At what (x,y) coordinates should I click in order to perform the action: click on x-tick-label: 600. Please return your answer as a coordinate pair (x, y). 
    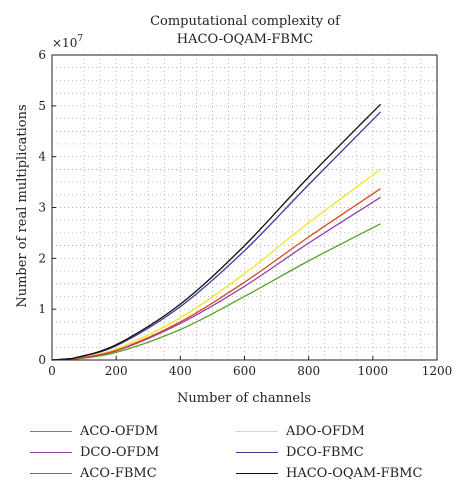
    Looking at the image, I should click on (244, 371).